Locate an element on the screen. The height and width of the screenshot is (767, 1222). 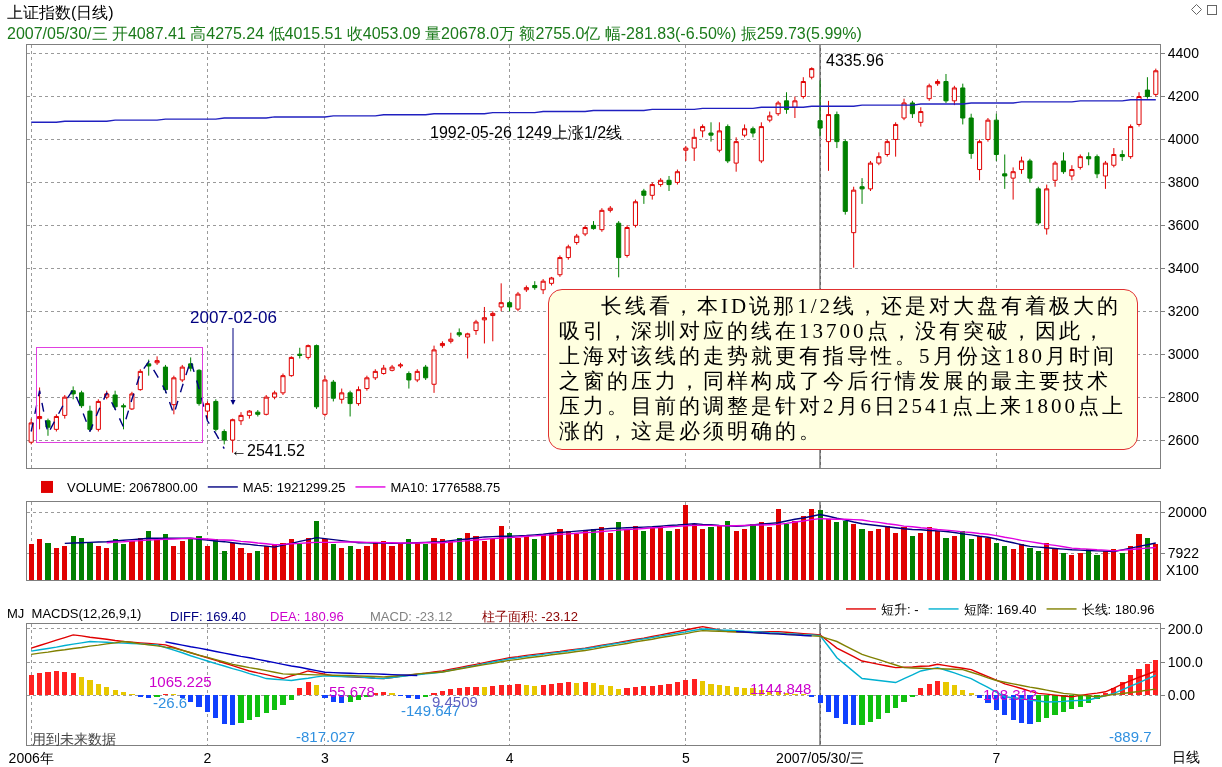
legend-label: 短升: - is located at coordinates (900, 610).